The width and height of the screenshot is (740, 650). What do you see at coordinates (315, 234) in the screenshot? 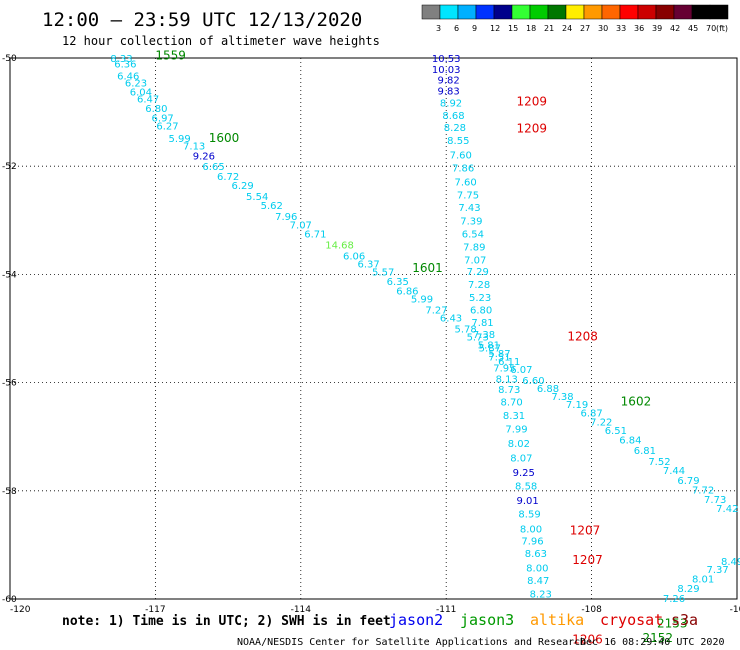
I see `wave-height-value: 6.71` at bounding box center [315, 234].